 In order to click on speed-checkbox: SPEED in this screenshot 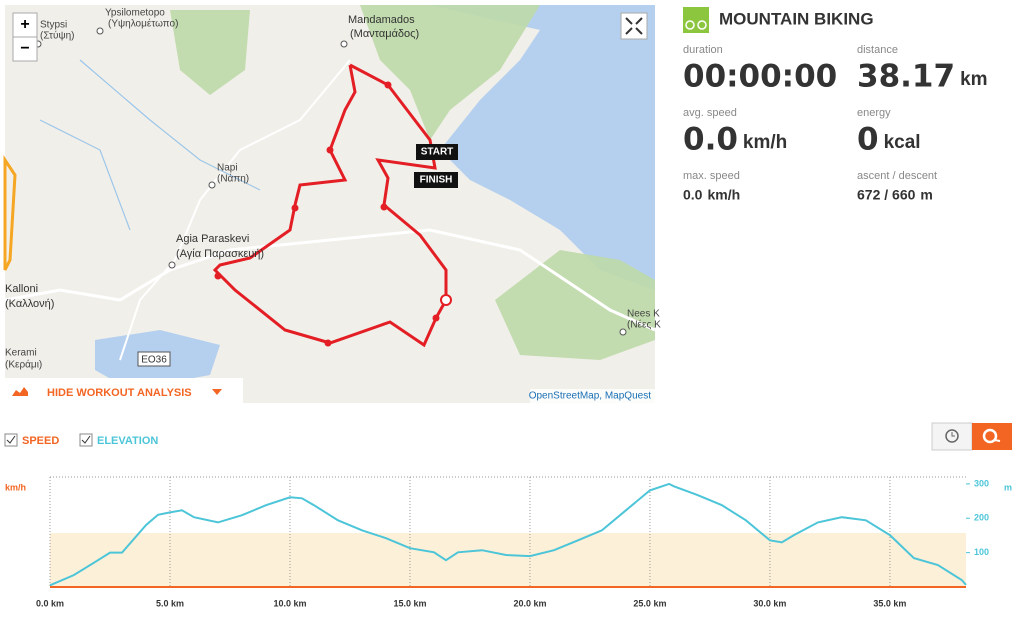, I will do `click(40, 441)`.